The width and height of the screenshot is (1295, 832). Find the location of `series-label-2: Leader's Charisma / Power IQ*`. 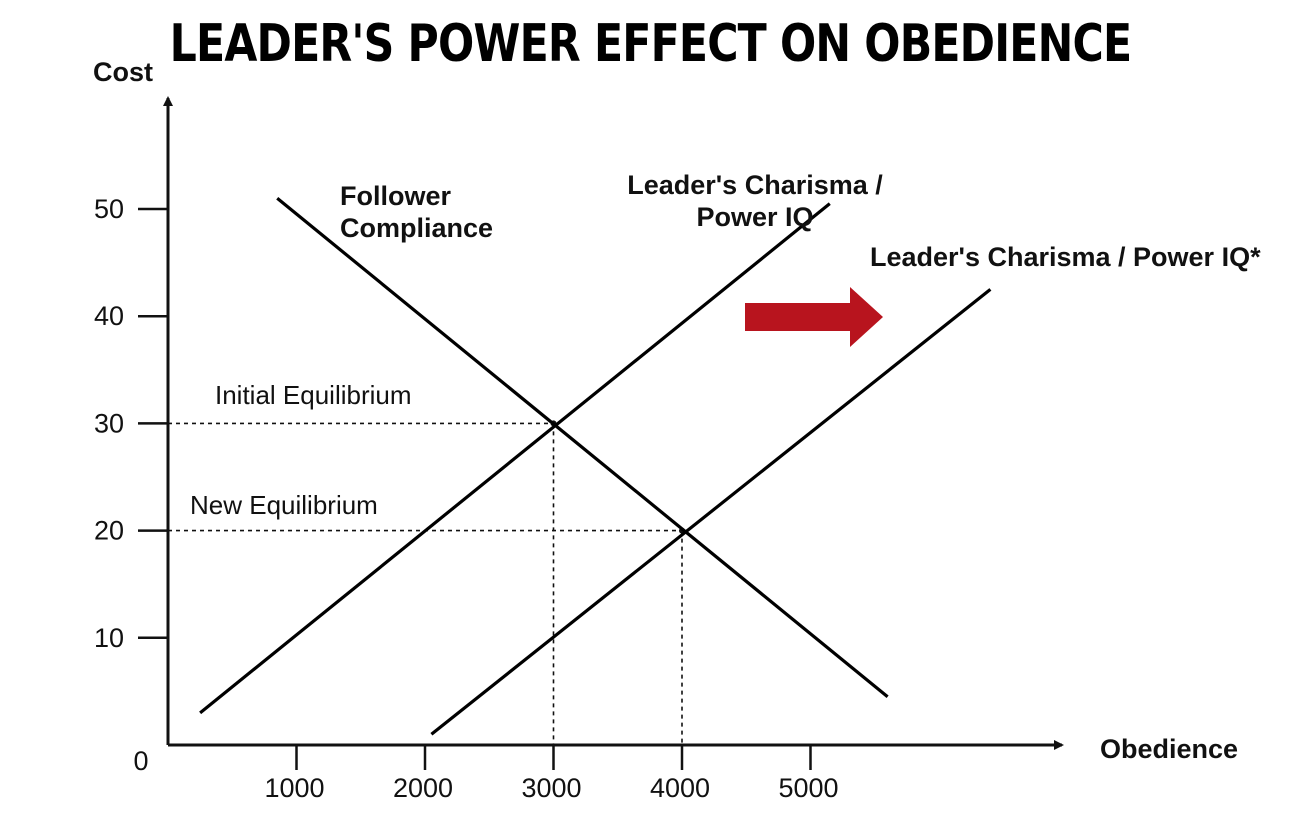

series-label-2: Leader's Charisma / Power IQ* is located at coordinates (1065, 257).